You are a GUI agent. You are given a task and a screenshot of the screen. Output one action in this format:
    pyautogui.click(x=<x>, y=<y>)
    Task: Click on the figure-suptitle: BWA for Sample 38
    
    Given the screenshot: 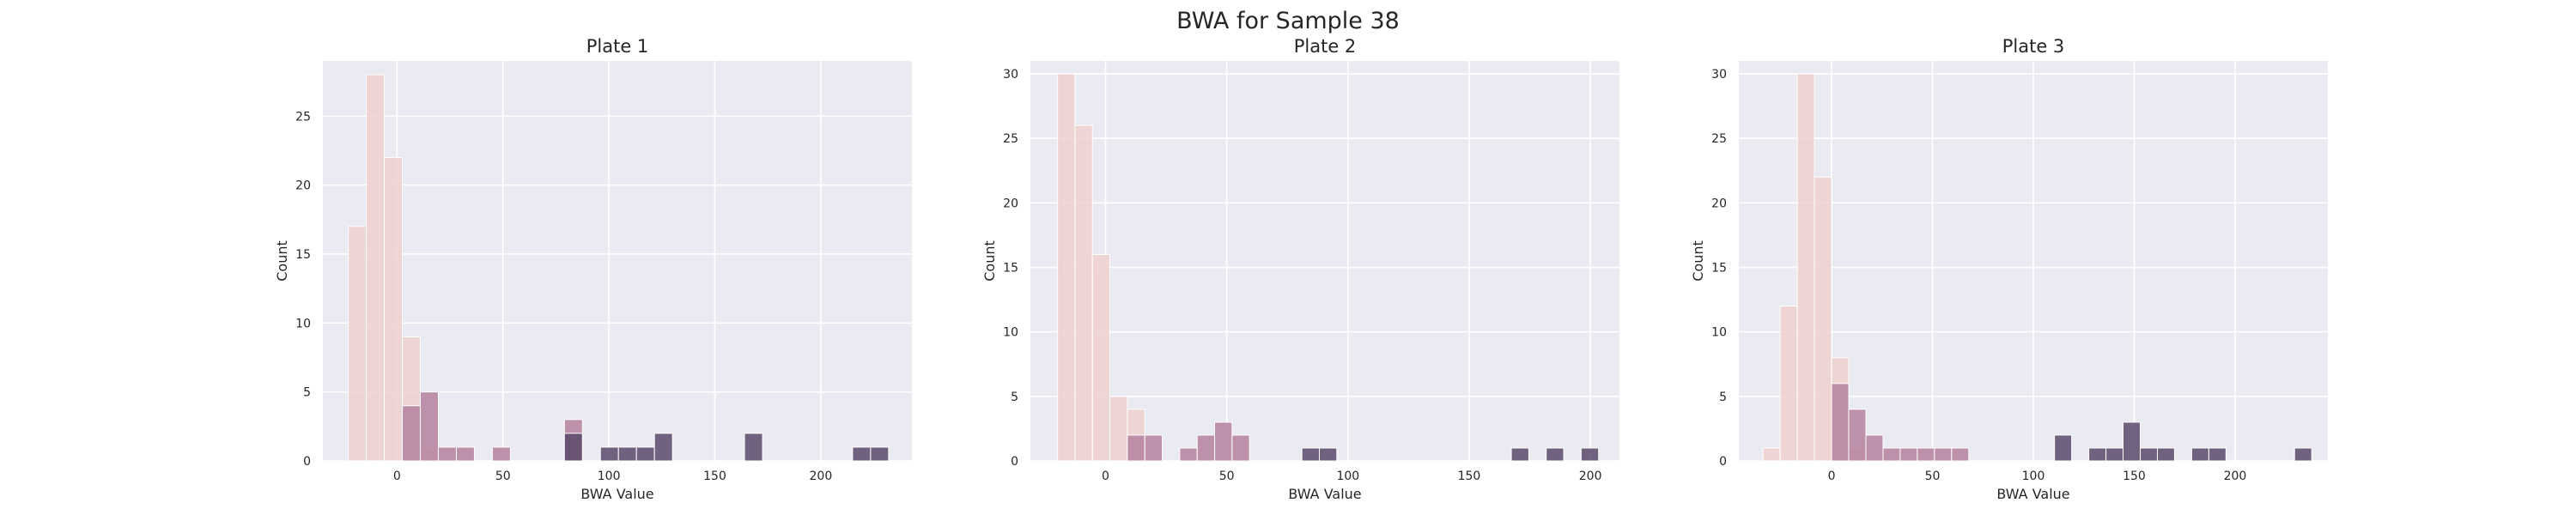 What is the action you would take?
    pyautogui.click(x=1288, y=21)
    